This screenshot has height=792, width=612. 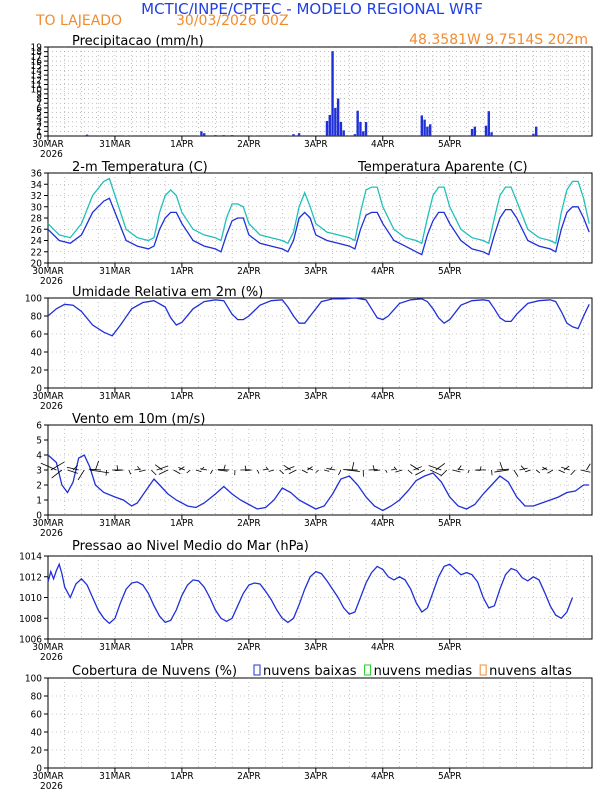 What do you see at coordinates (115, 523) in the screenshot?
I see `panel-3-xtick-label: 31MAR` at bounding box center [115, 523].